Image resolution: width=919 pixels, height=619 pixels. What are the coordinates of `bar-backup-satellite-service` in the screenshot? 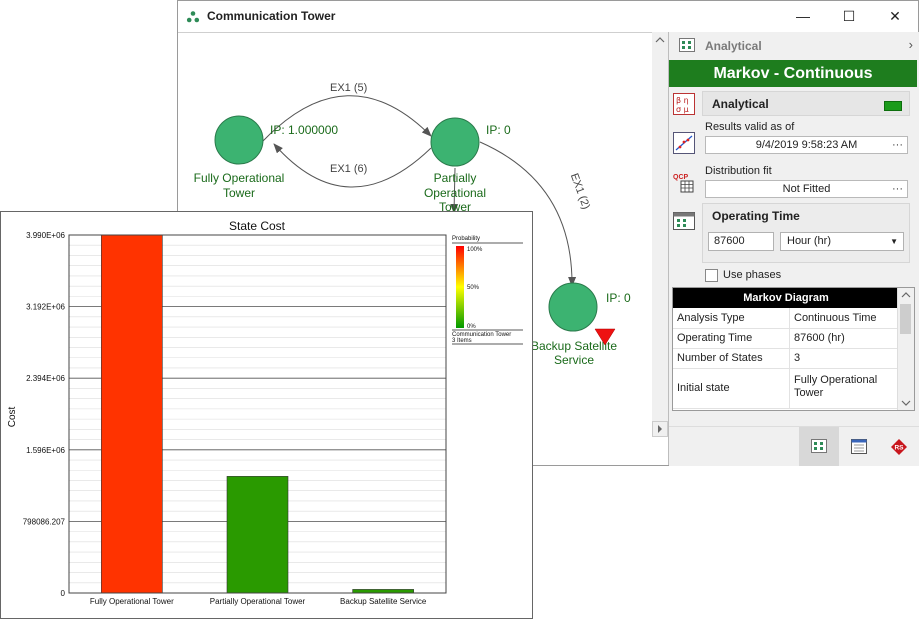 It's located at (383, 591).